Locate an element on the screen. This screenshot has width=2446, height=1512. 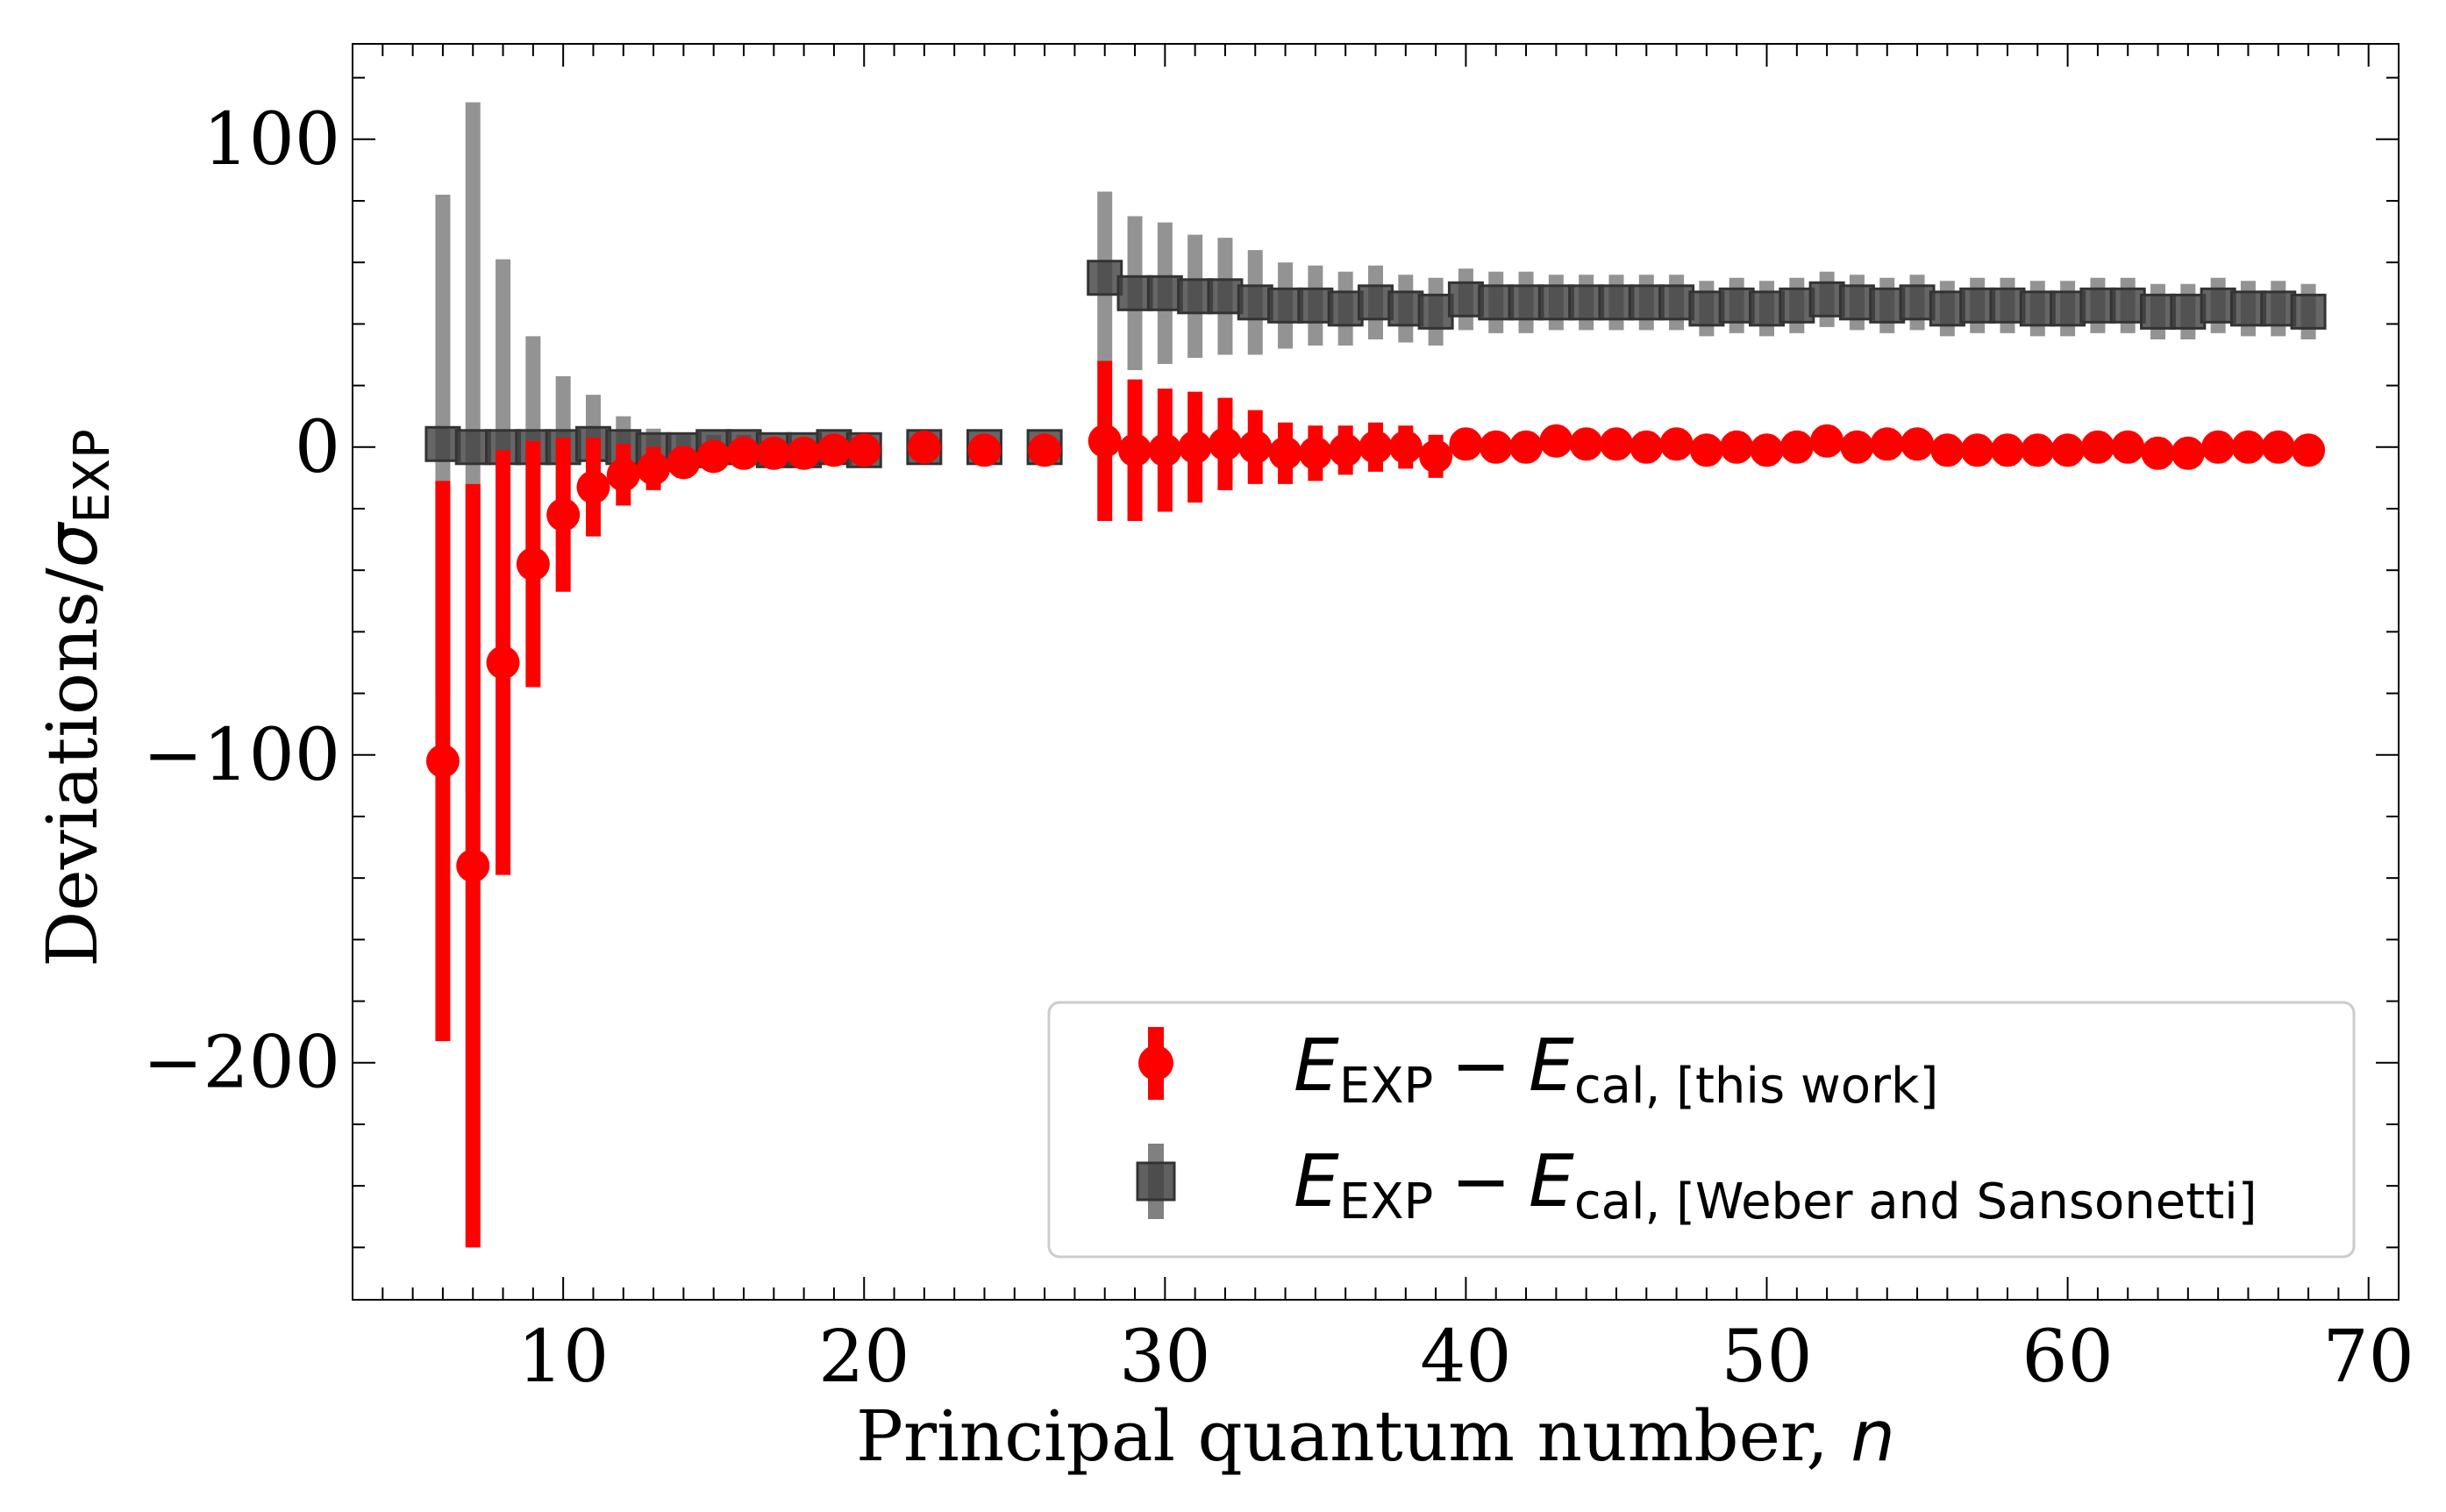
x-tick-label: 70 is located at coordinates (2368, 1357).